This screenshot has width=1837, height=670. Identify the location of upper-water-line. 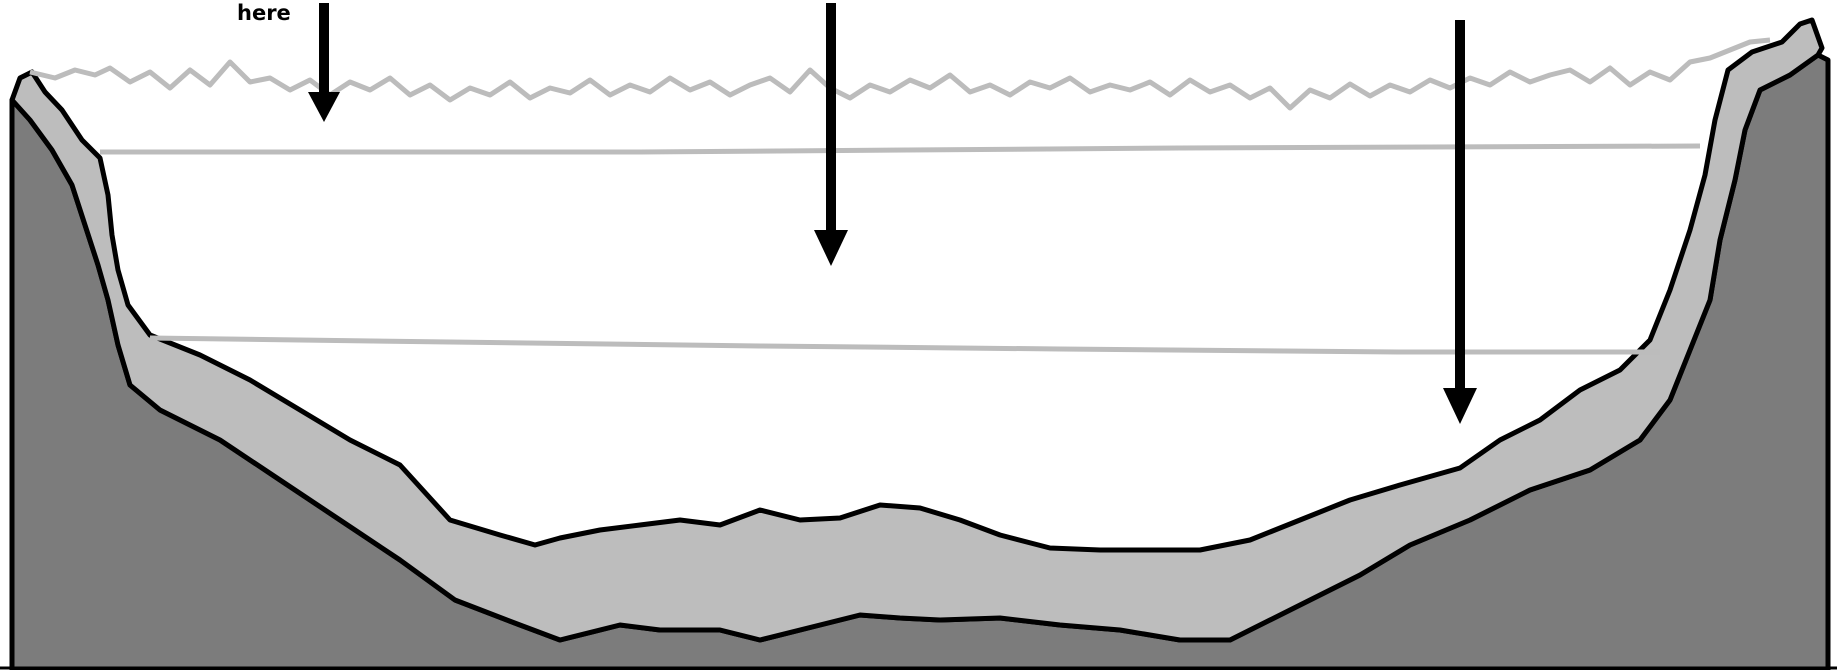
(900, 149).